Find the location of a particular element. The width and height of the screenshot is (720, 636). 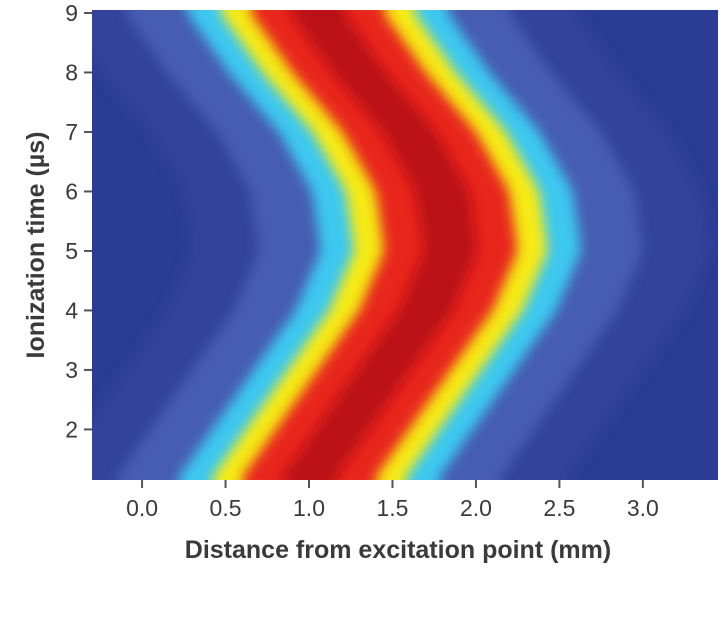

y-tick-label: 8 is located at coordinates (71, 72).